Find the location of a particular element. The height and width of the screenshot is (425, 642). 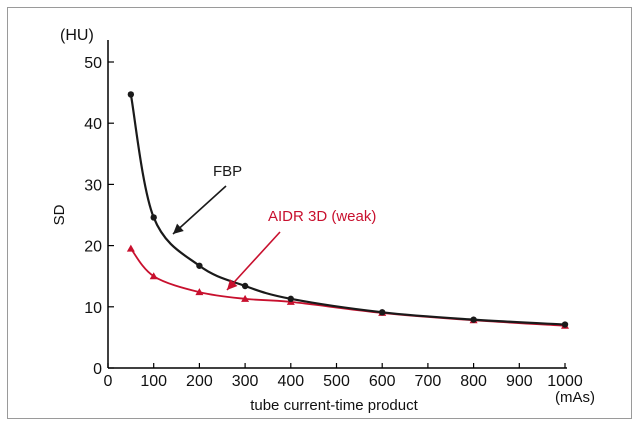

fbp-annotation-arrow is located at coordinates (199, 210).